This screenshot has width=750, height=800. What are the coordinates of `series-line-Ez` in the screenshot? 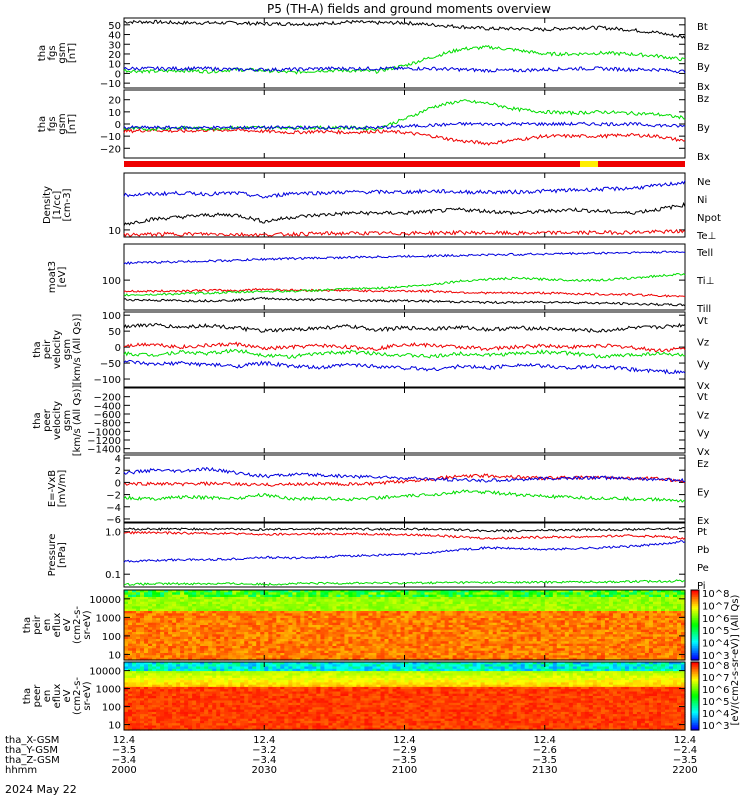 It's located at (404, 480).